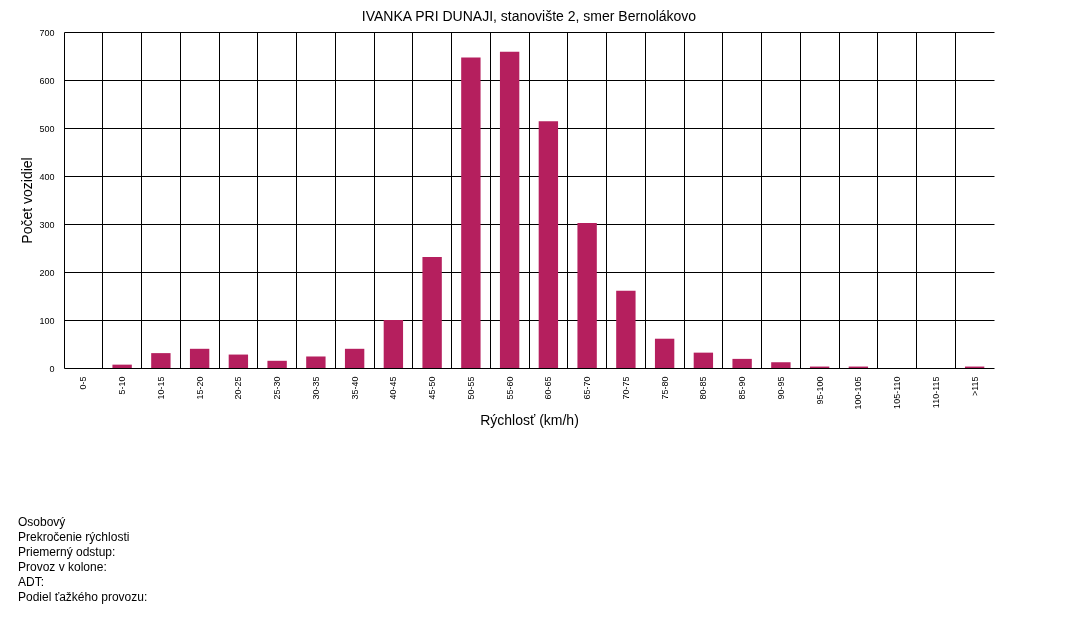 This screenshot has height=640, width=1069. What do you see at coordinates (354, 388) in the screenshot?
I see `x-tick-label: 35-40` at bounding box center [354, 388].